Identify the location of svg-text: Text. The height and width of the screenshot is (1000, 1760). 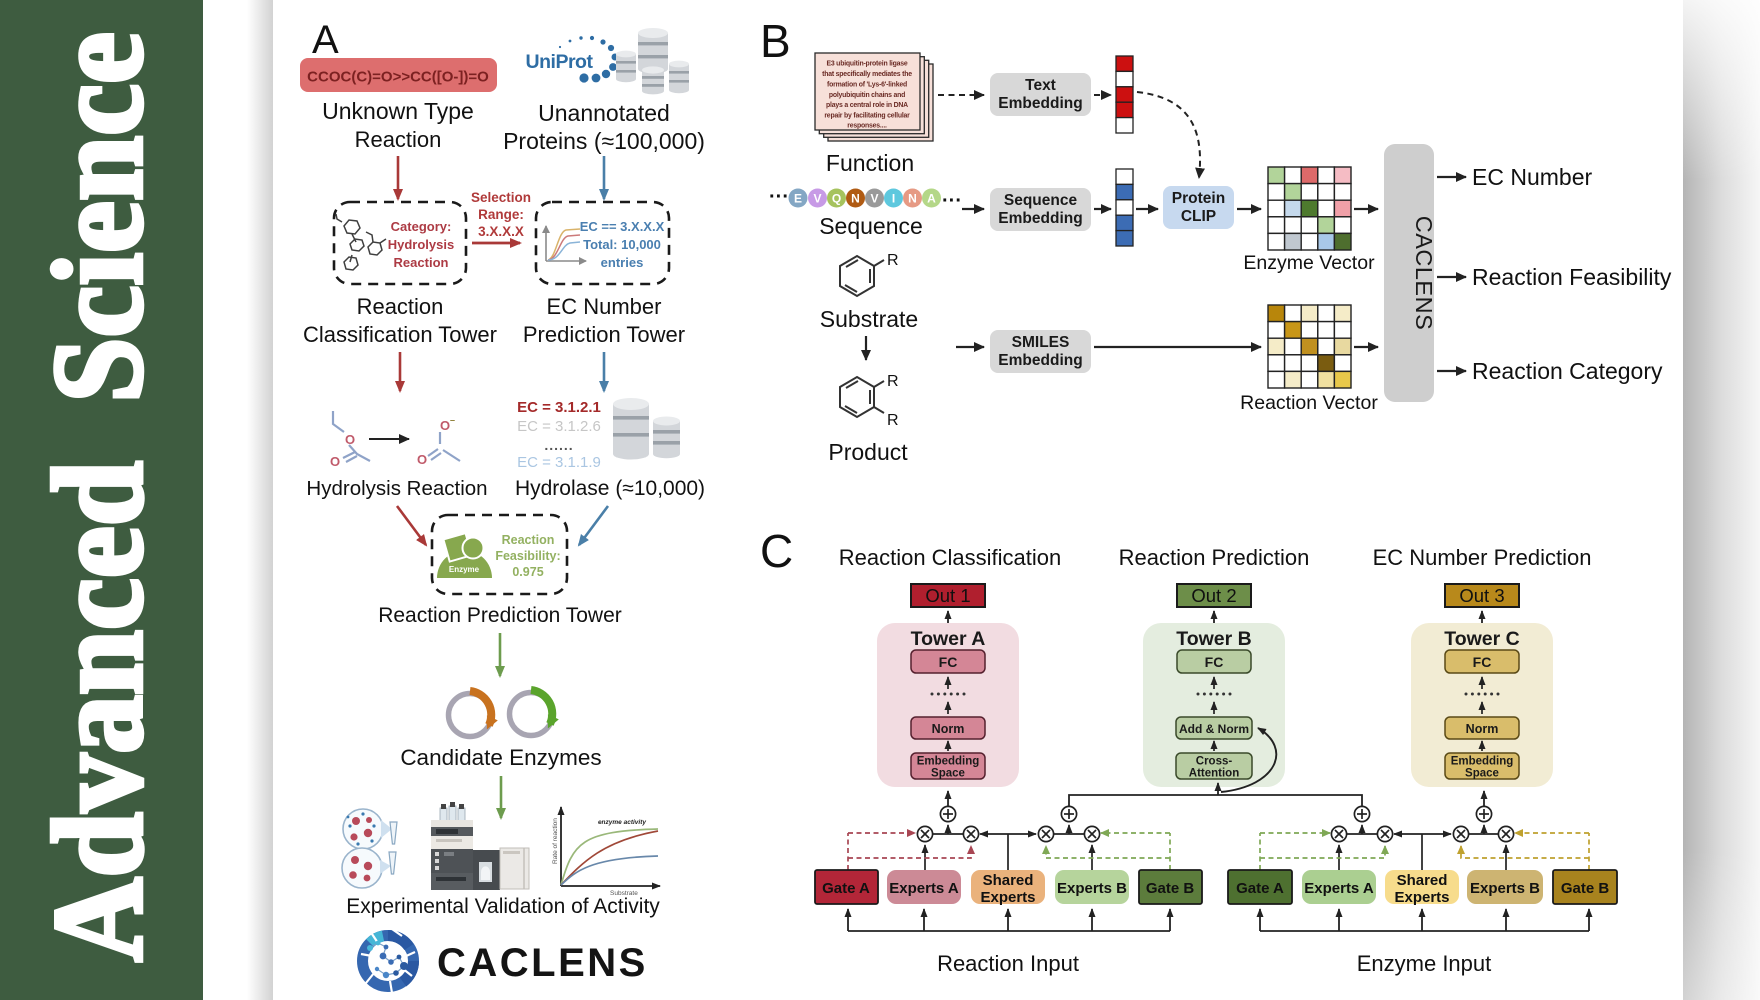
(1040, 85).